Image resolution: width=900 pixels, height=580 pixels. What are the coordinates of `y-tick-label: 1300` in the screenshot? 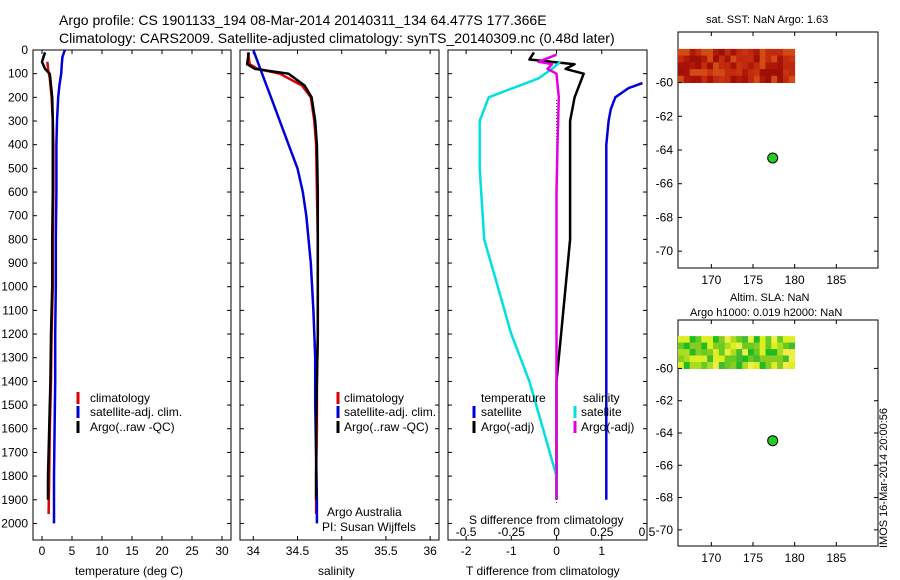 It's located at (14, 358).